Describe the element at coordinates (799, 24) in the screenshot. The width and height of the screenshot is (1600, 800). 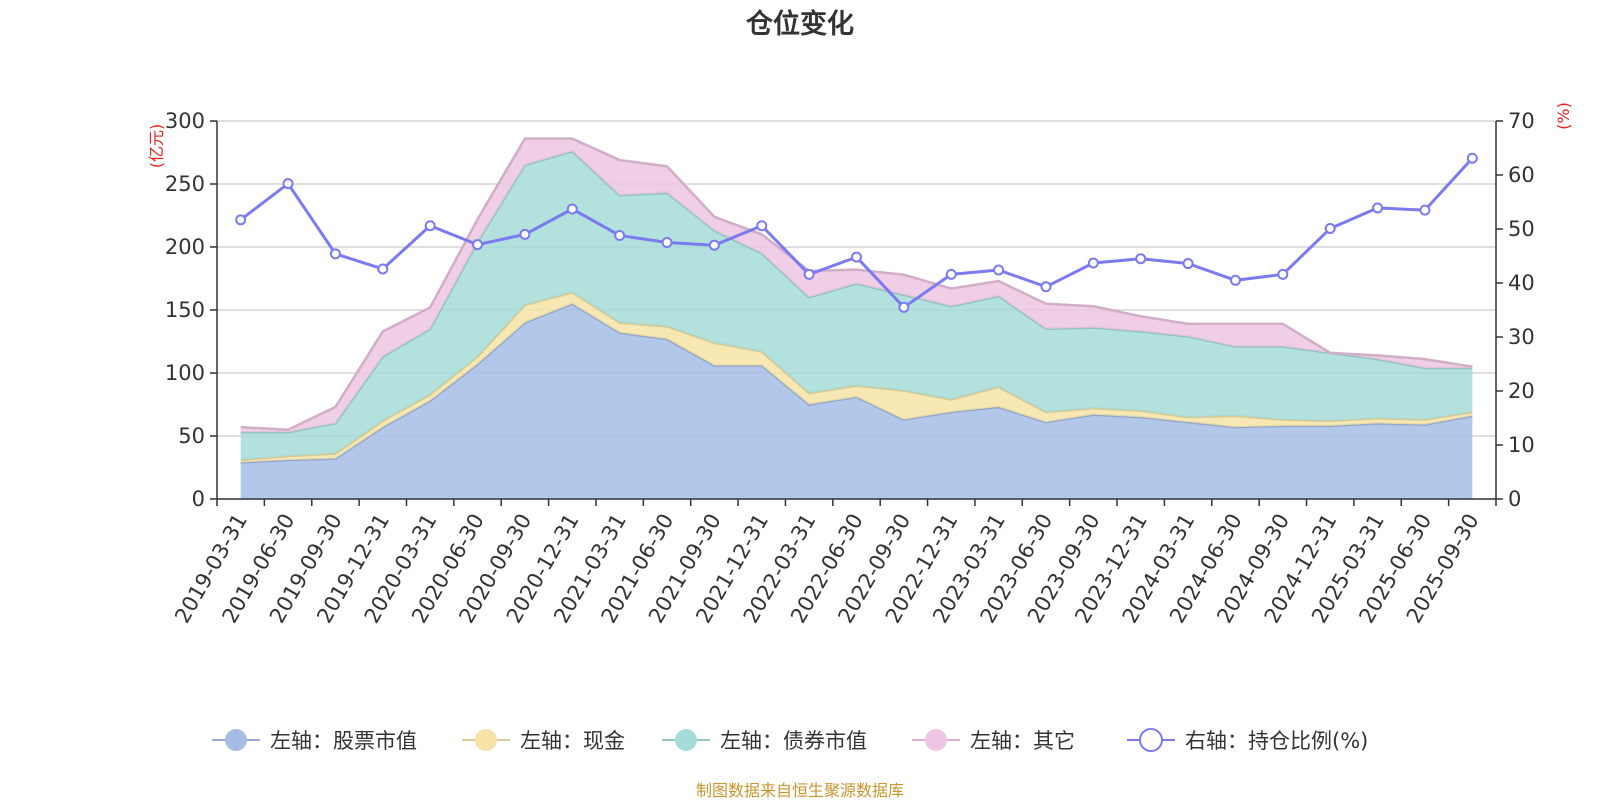
I see `chart-title: 仓位变化` at that location.